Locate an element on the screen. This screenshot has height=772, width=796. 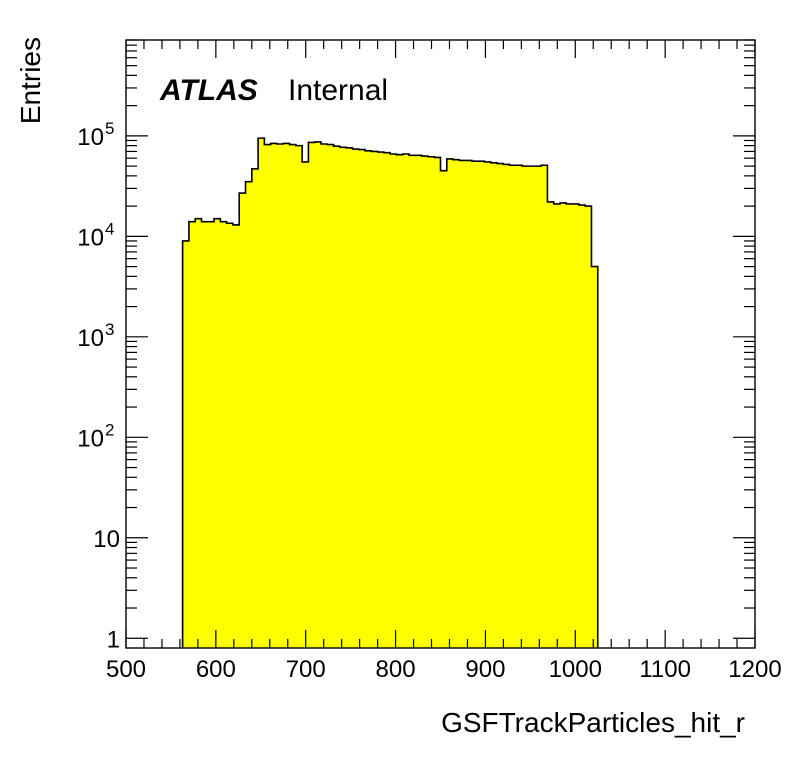
y-tick-exponent: 5 is located at coordinates (109, 128).